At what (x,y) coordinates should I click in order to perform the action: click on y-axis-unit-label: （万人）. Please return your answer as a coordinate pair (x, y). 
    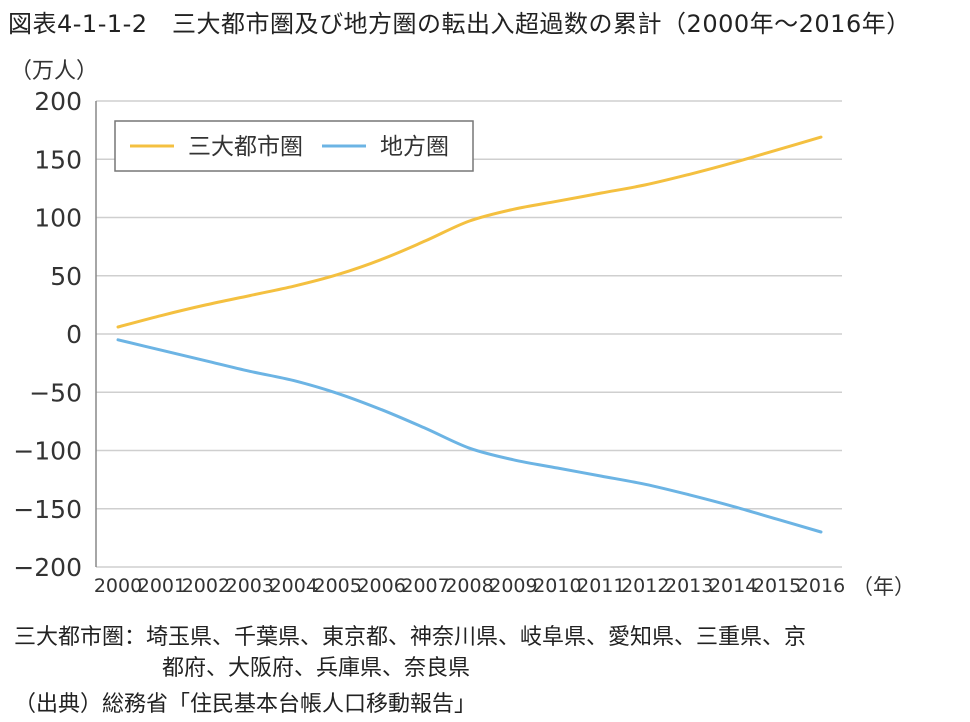
    Looking at the image, I should click on (54, 71).